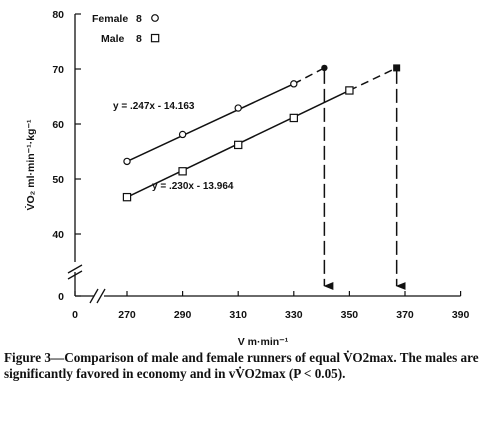  Describe the element at coordinates (154, 106) in the screenshot. I see `regression-equation: y = .247x - 14.163` at that location.